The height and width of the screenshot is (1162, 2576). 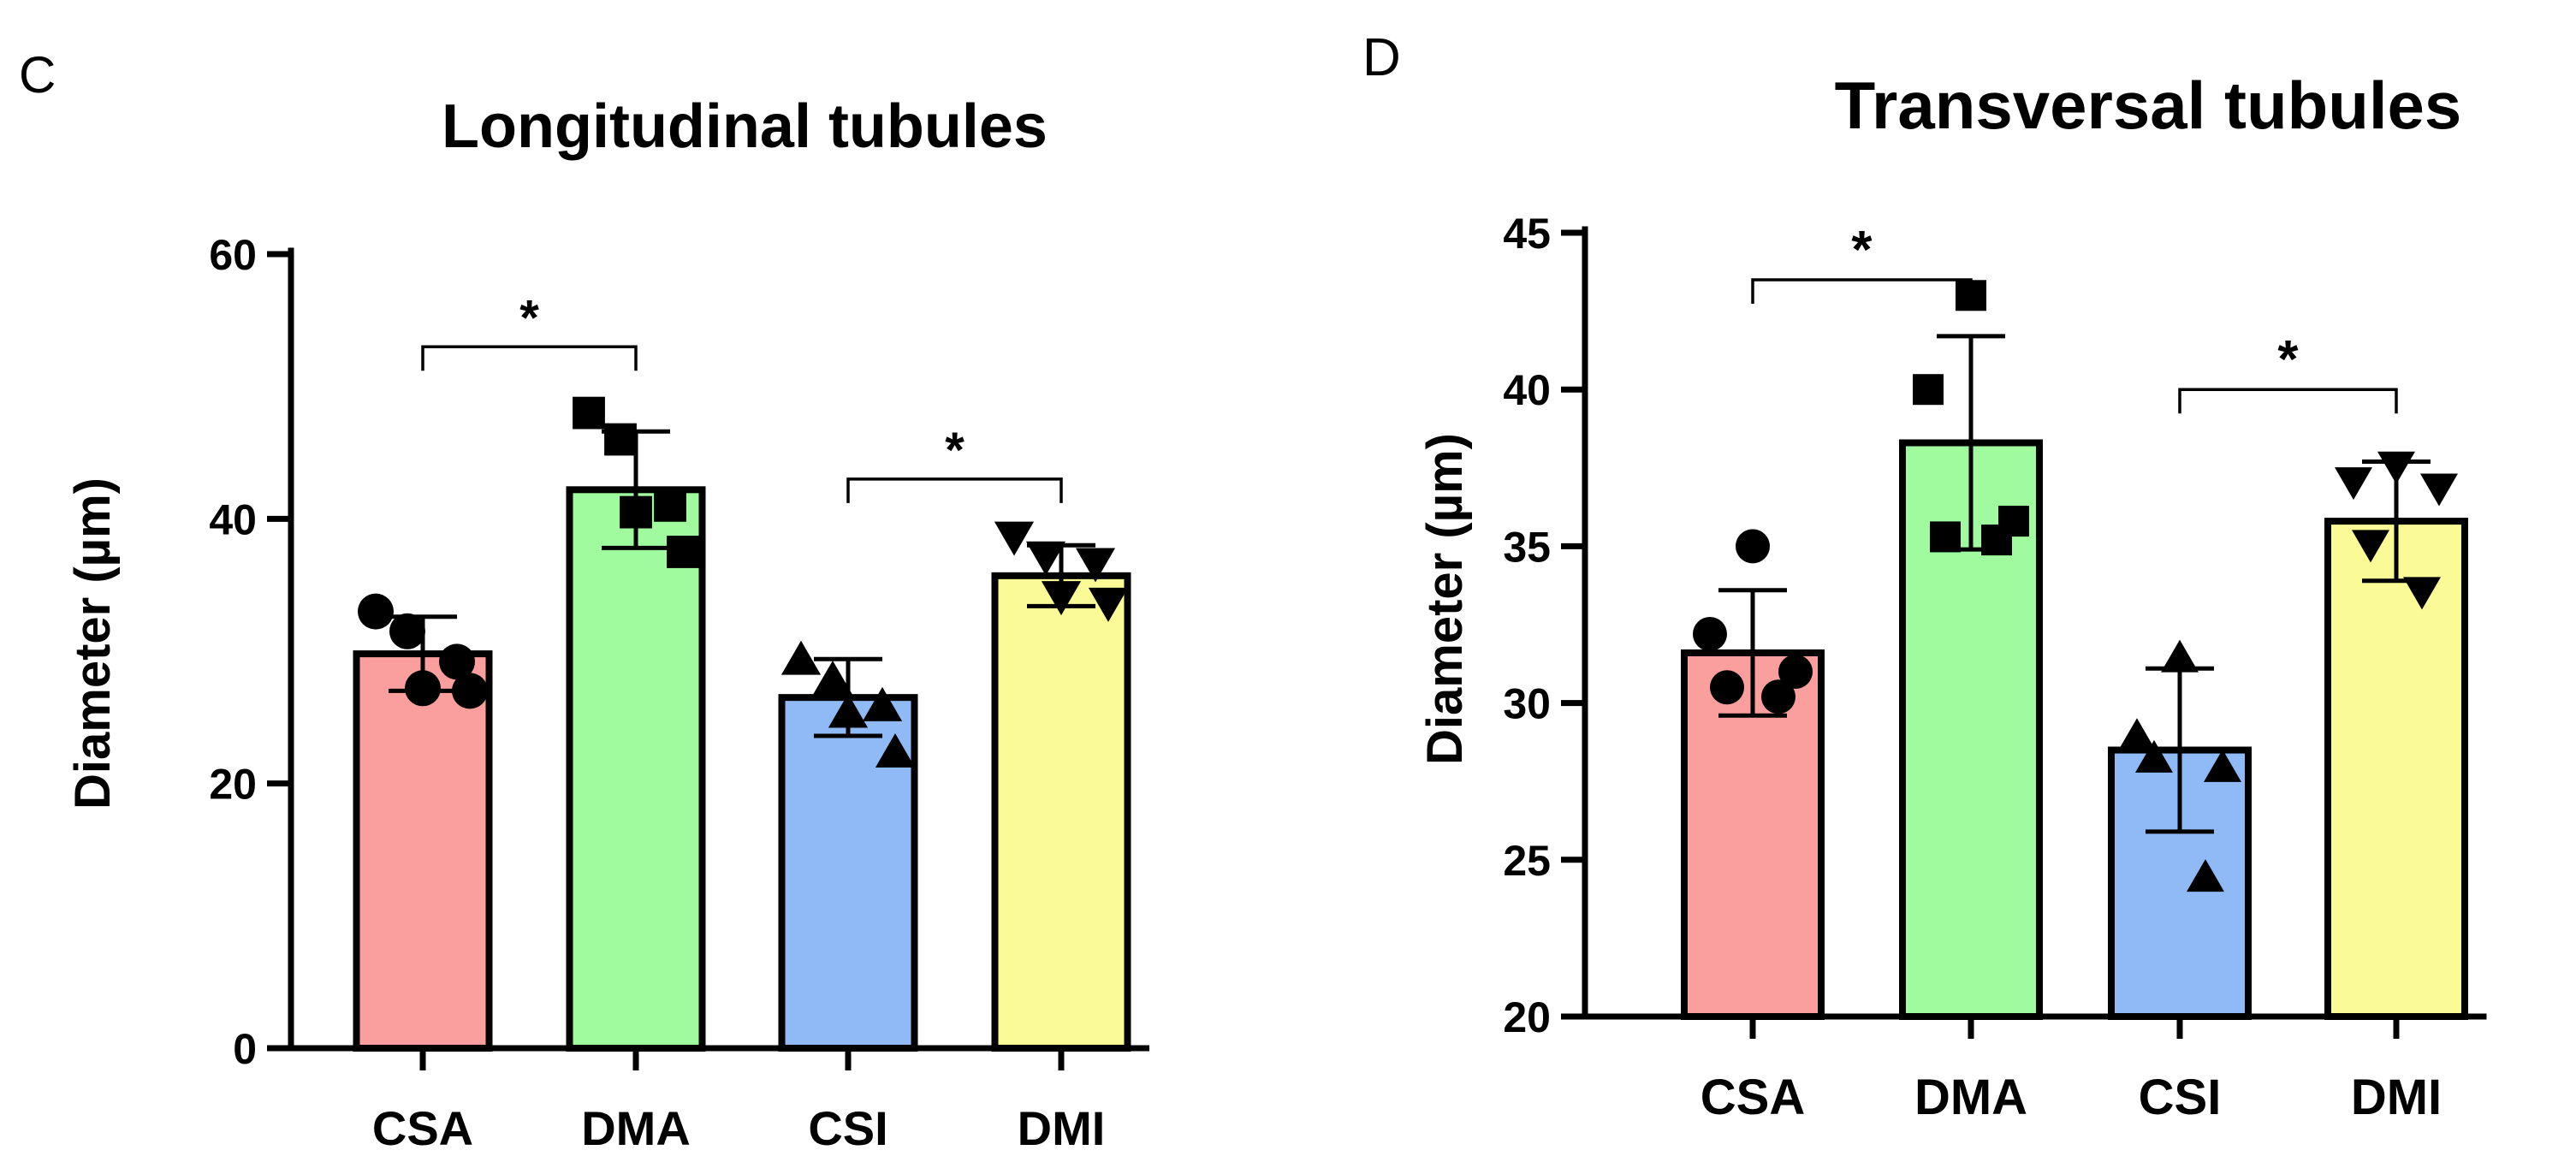 I want to click on y-tick-label: 30, so click(x=1527, y=704).